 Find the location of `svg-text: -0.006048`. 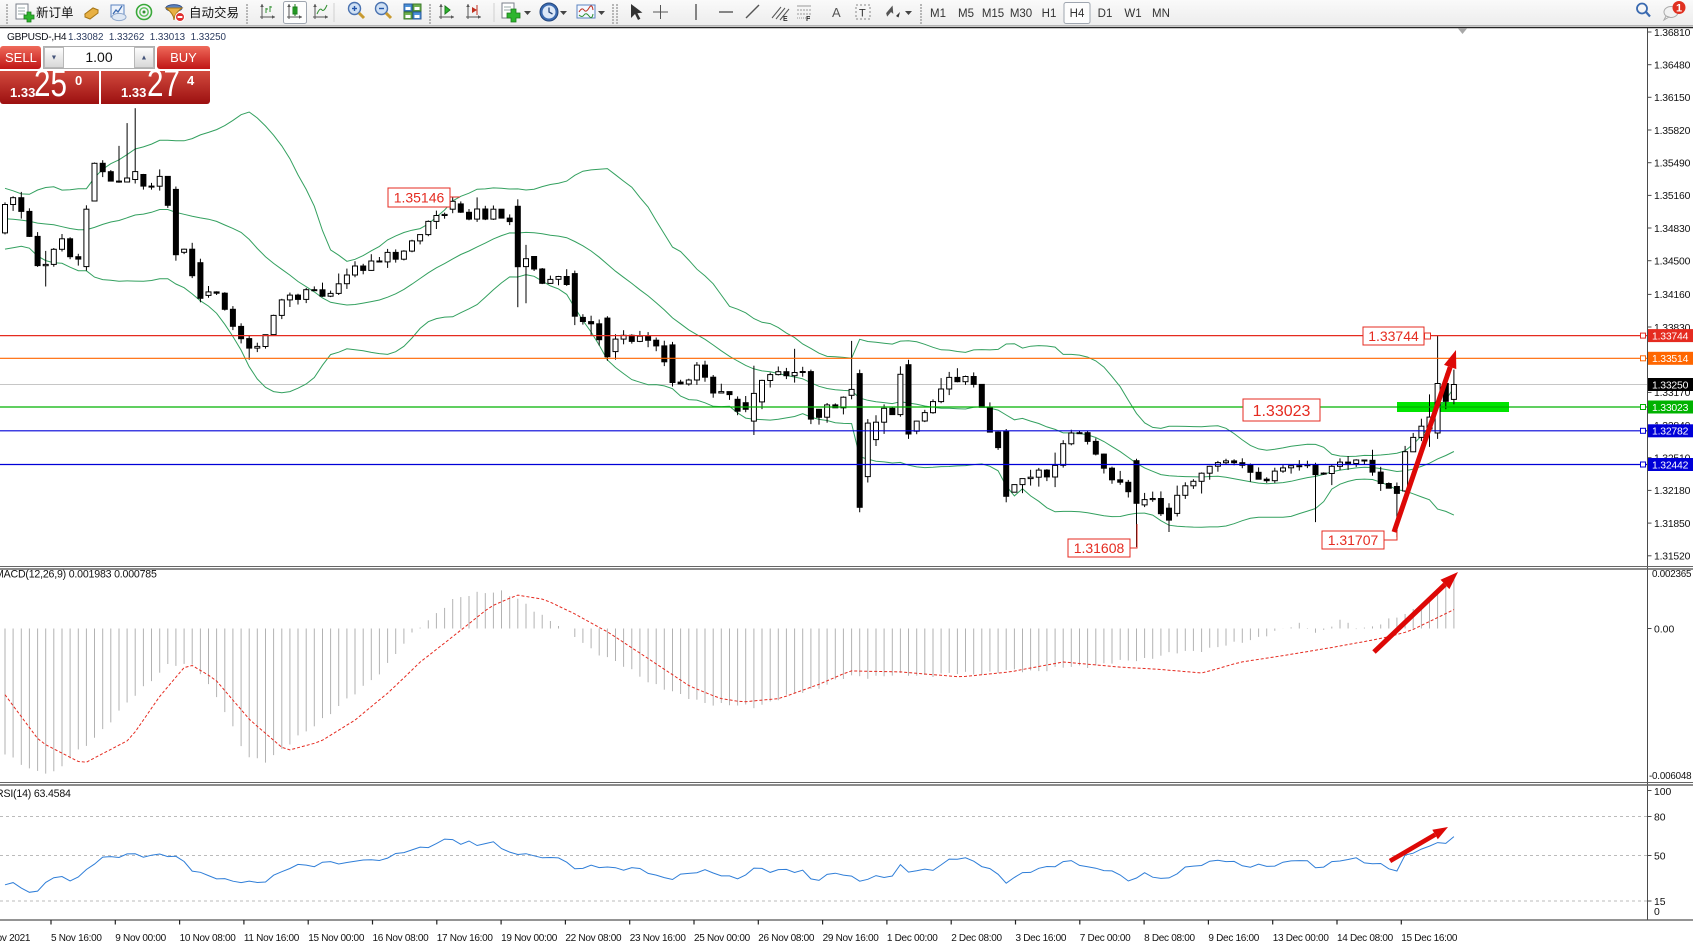

svg-text: -0.006048 is located at coordinates (1670, 776).